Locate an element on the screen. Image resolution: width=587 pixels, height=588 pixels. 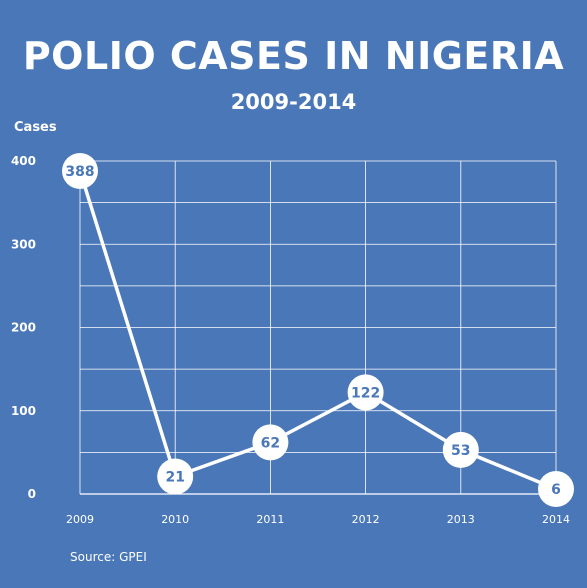
source-note: Source: GPEI is located at coordinates (108, 557).